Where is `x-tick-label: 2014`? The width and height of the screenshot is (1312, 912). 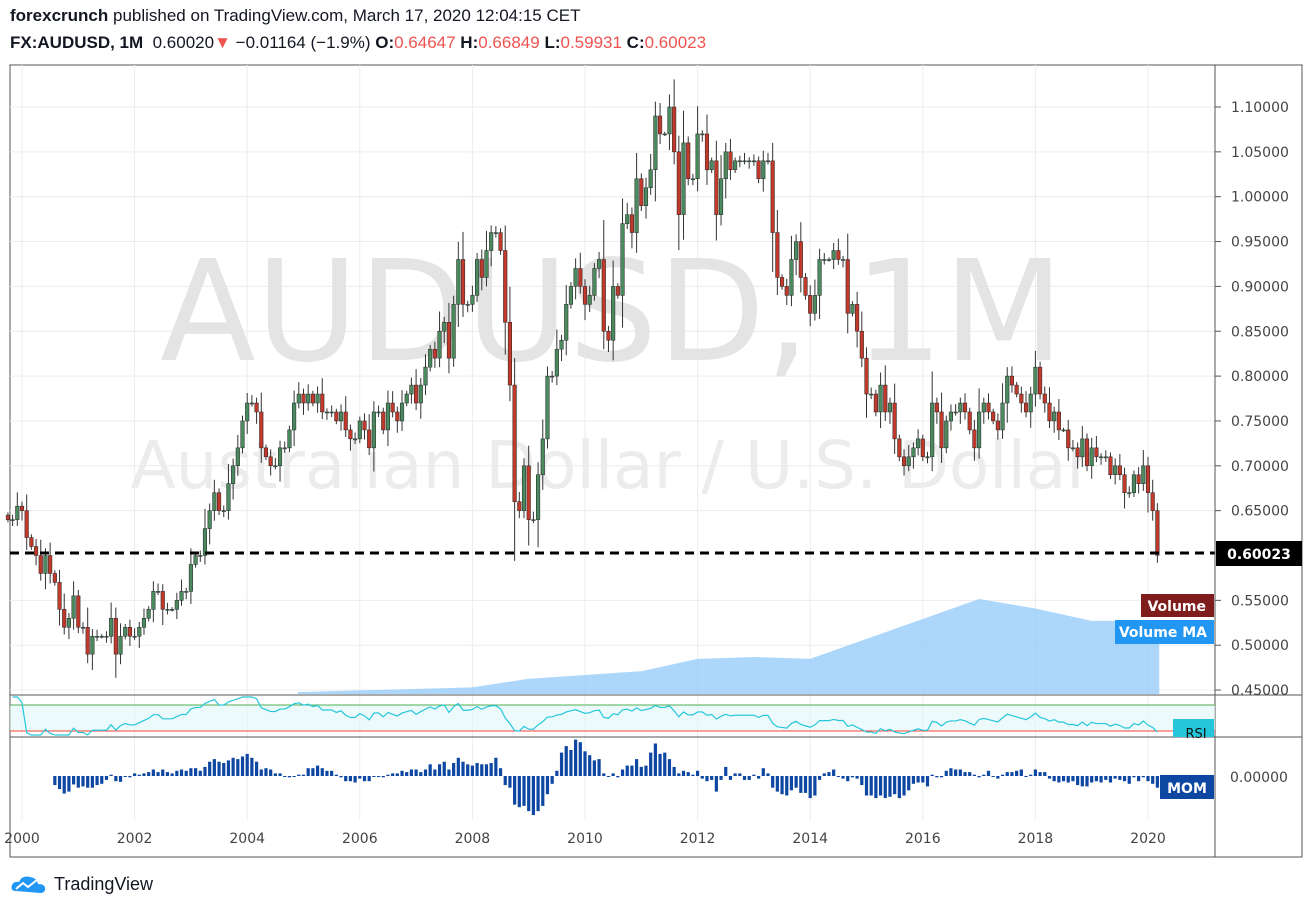
x-tick-label: 2014 is located at coordinates (810, 839).